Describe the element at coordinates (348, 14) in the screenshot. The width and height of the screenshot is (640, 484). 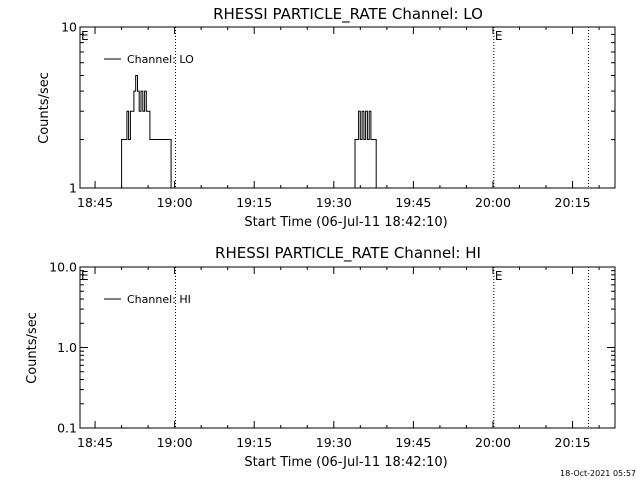
I see `chart-lo-title: RHESSI PARTICLE_RATE Channel: LO` at that location.